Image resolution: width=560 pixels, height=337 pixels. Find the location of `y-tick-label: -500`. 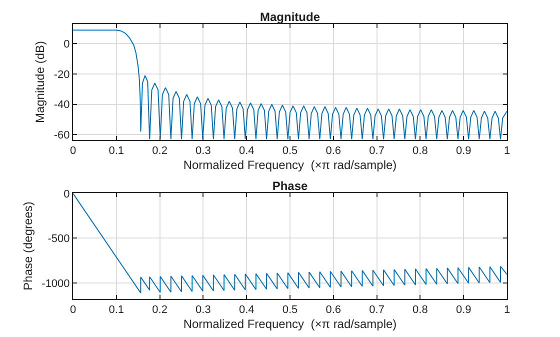

y-tick-label: -500 is located at coordinates (59, 239).